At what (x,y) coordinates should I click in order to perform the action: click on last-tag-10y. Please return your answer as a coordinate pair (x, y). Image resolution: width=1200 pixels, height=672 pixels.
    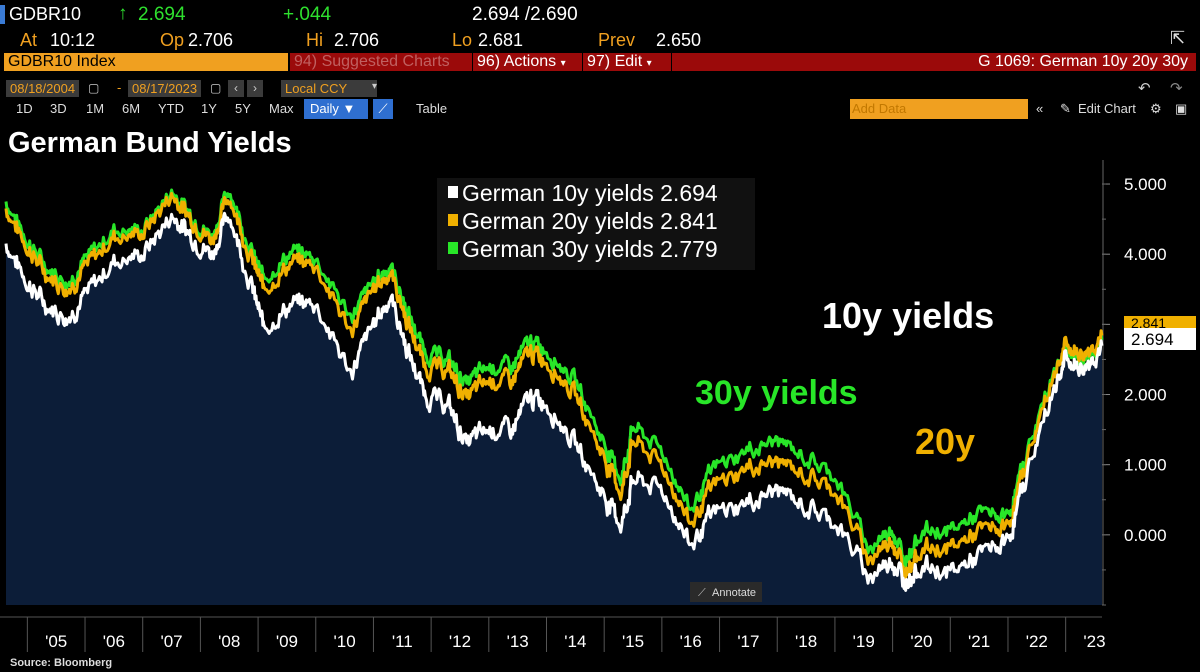
    Looking at the image, I should click on (1160, 339).